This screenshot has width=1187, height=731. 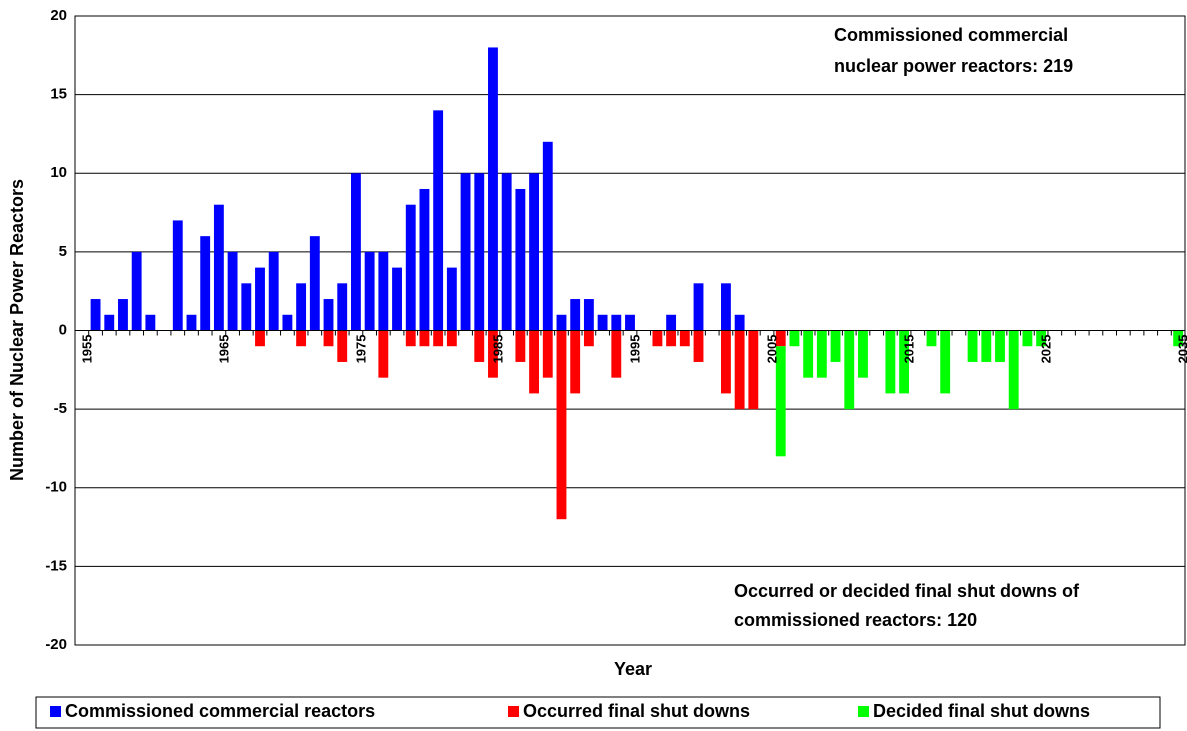 What do you see at coordinates (220, 711) in the screenshot?
I see `legend-label: Commissioned commercial reactors` at bounding box center [220, 711].